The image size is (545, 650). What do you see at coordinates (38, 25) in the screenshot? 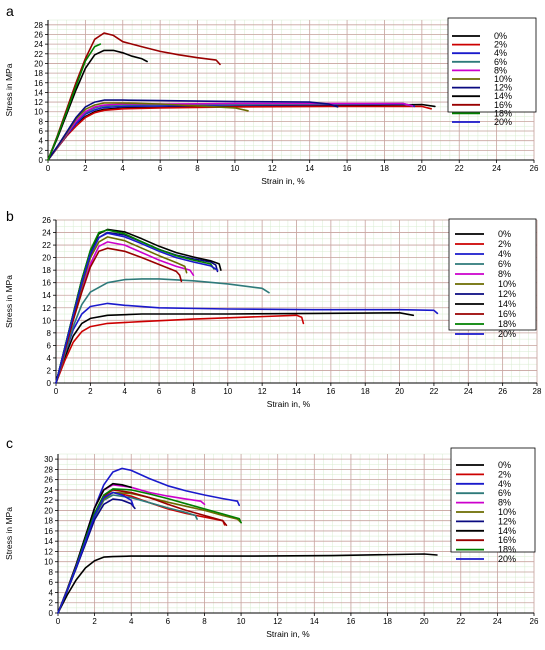
I see `y-tick-label: 28` at bounding box center [38, 25].